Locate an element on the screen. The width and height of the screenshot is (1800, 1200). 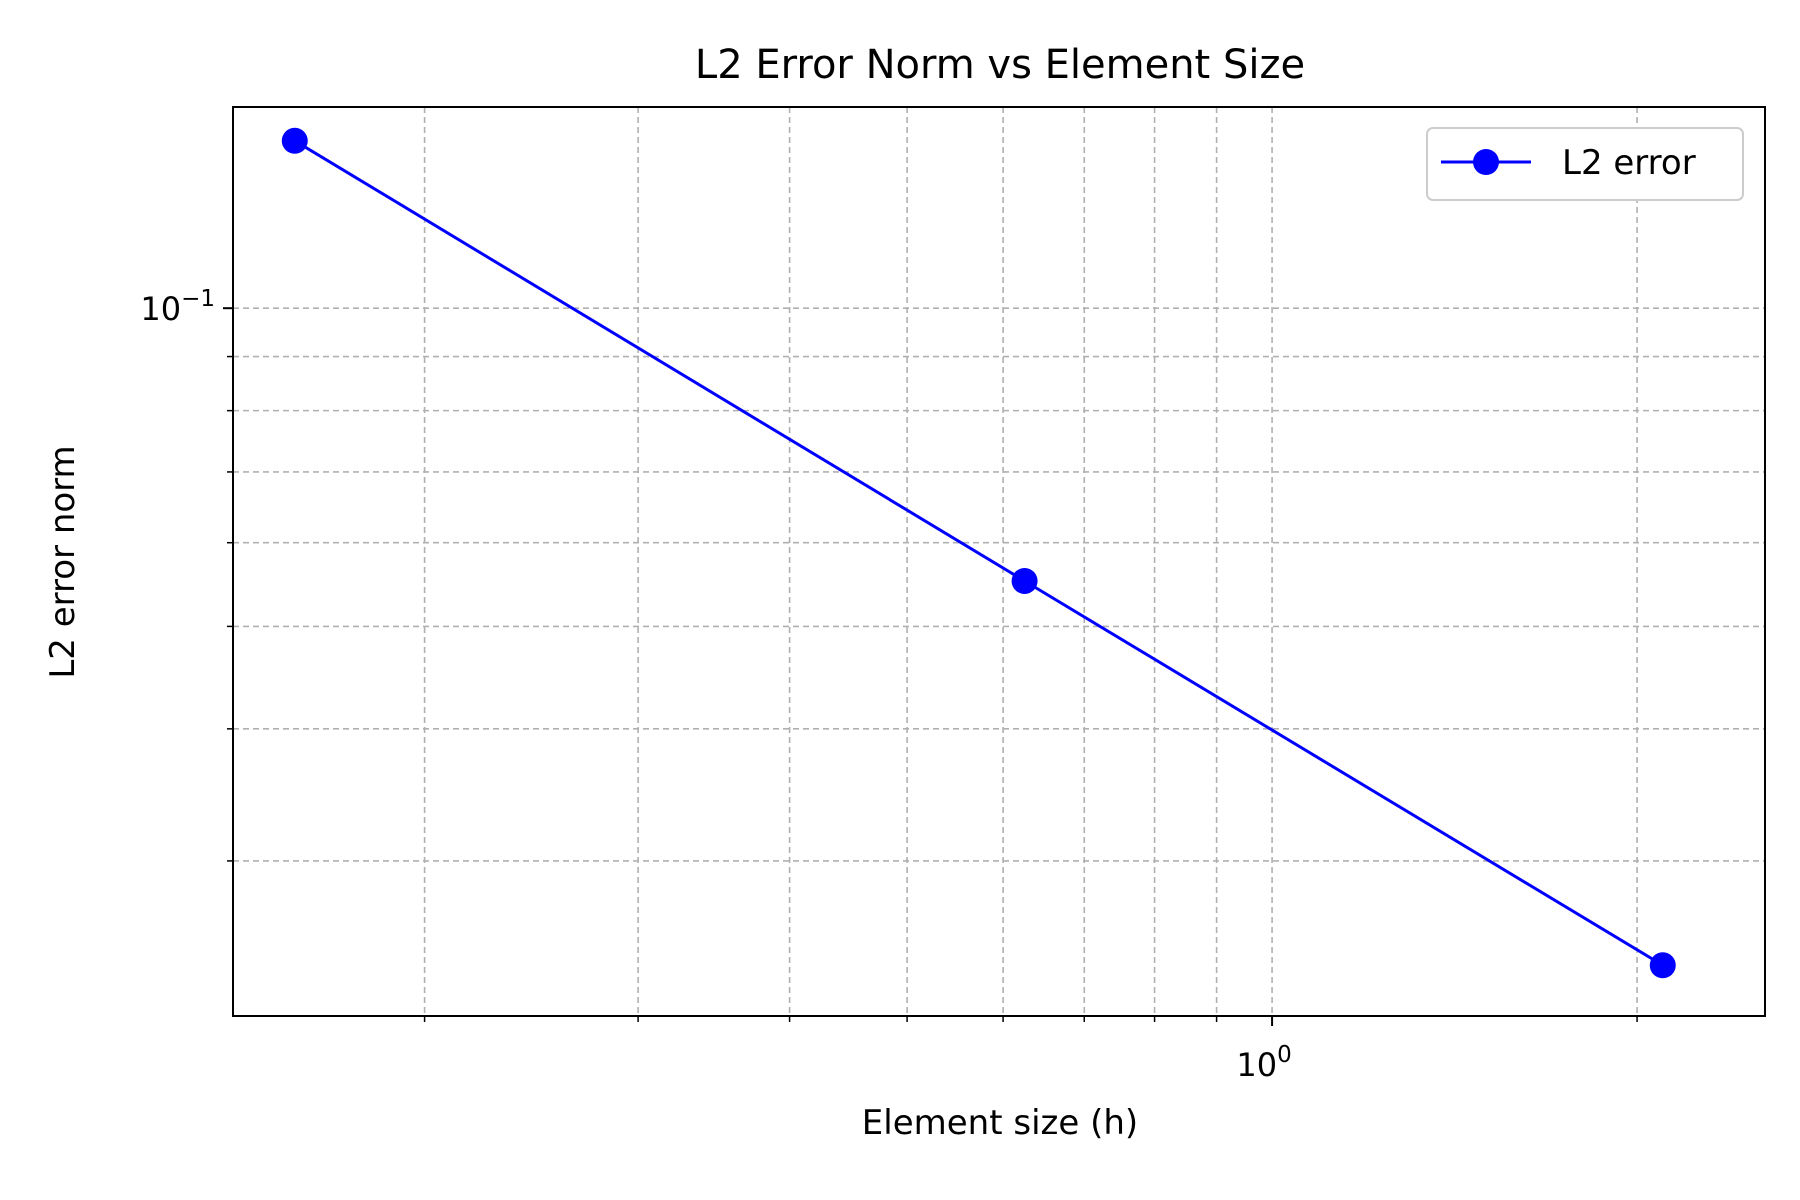
legend-label: L2 error is located at coordinates (1629, 163).